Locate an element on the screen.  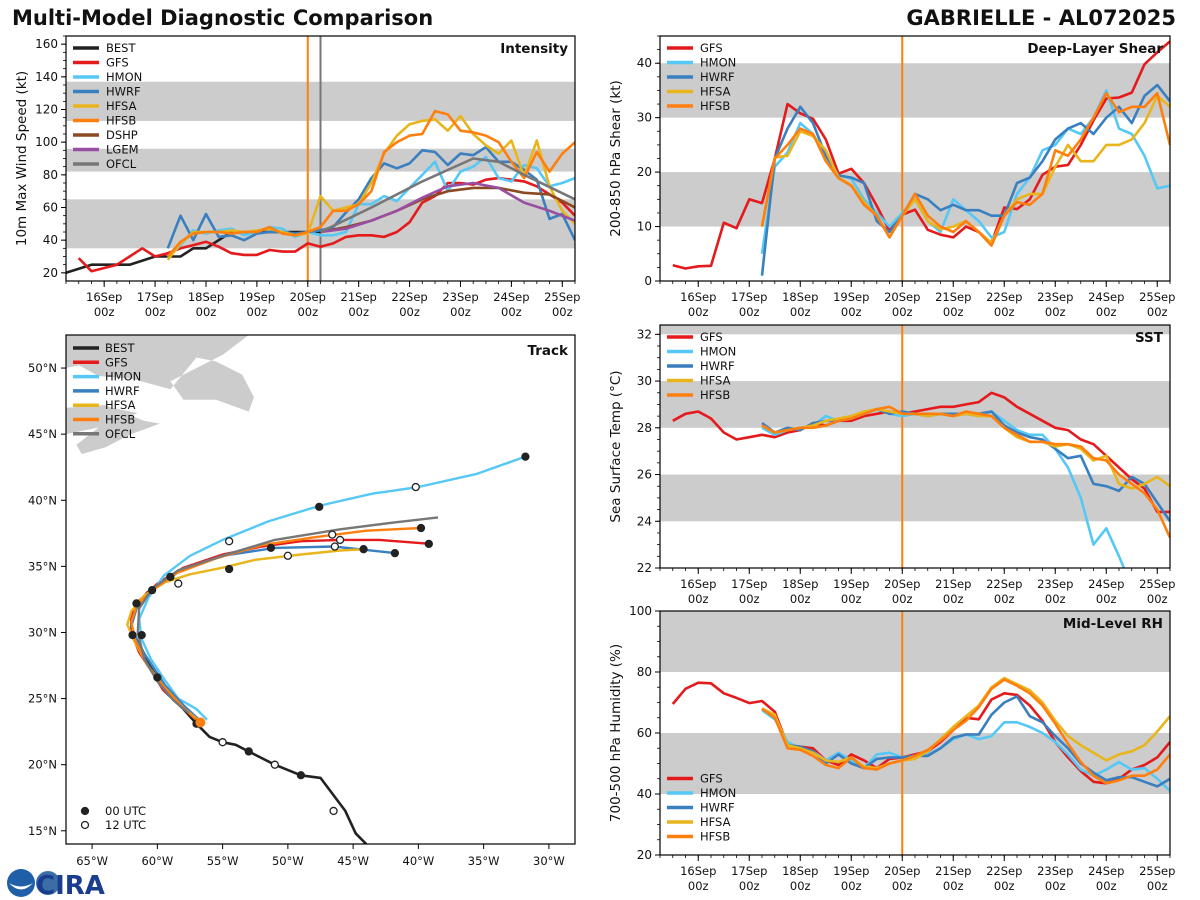
noaa-cira-logo: CIRA is located at coordinates (56, 884).